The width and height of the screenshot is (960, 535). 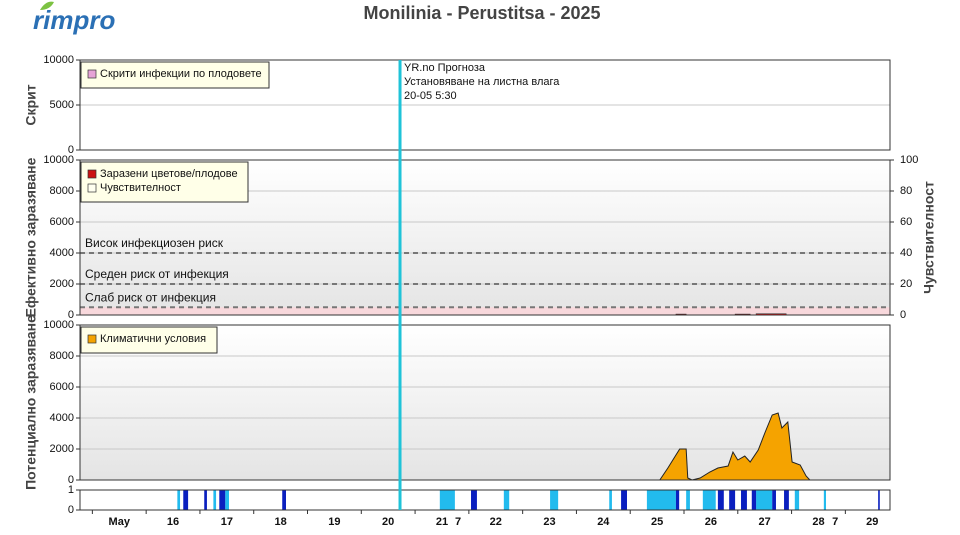 What do you see at coordinates (71, 490) in the screenshot?
I see `y-tick-label: 1` at bounding box center [71, 490].